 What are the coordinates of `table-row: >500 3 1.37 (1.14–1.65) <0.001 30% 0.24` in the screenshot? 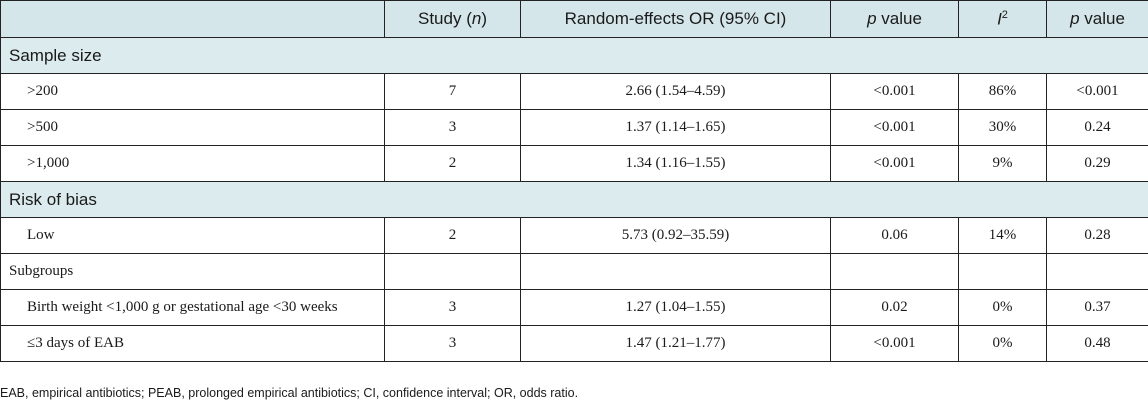 It's located at (574, 127).